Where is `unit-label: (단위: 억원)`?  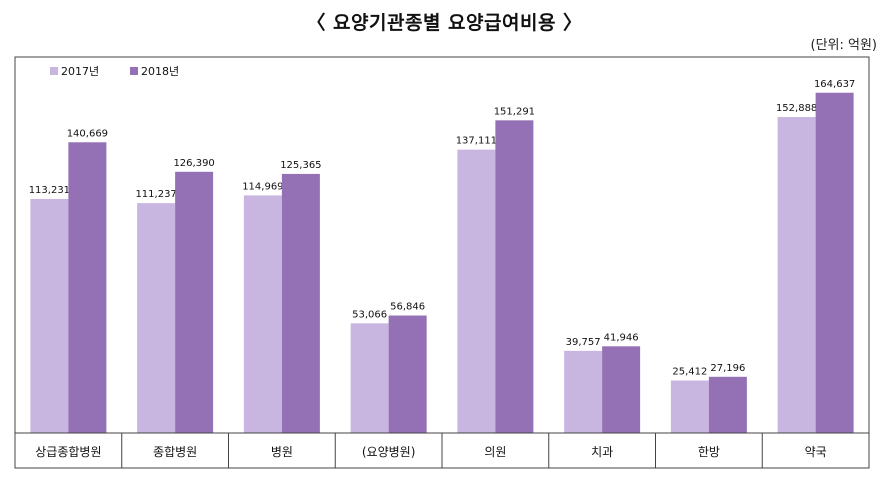
unit-label: (단위: 억원) is located at coordinates (844, 45).